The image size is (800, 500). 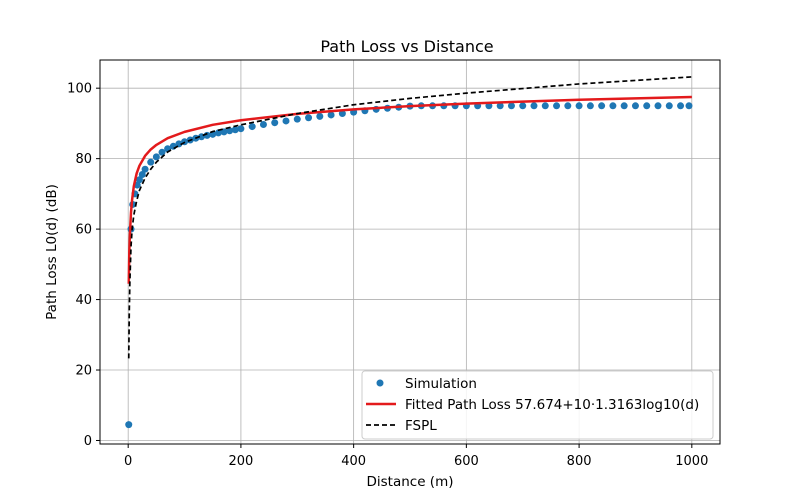 What do you see at coordinates (353, 461) in the screenshot?
I see `x-tick-label: 400` at bounding box center [353, 461].